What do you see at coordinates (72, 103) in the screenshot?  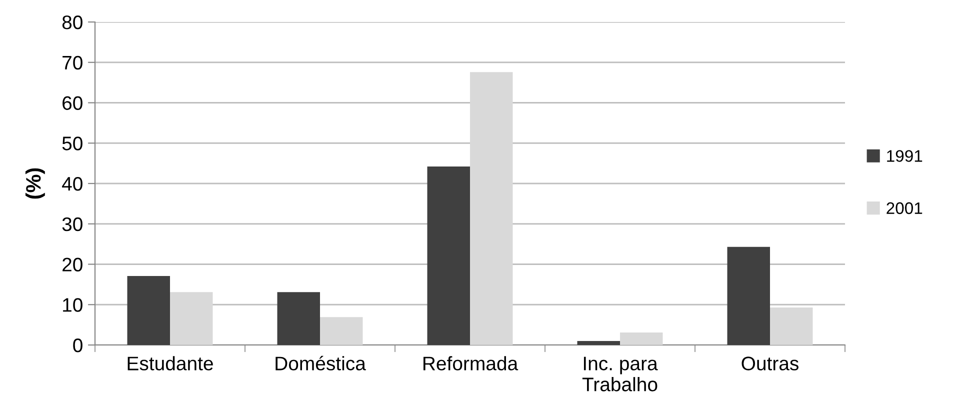 I see `y-tick-label: 60` at bounding box center [72, 103].